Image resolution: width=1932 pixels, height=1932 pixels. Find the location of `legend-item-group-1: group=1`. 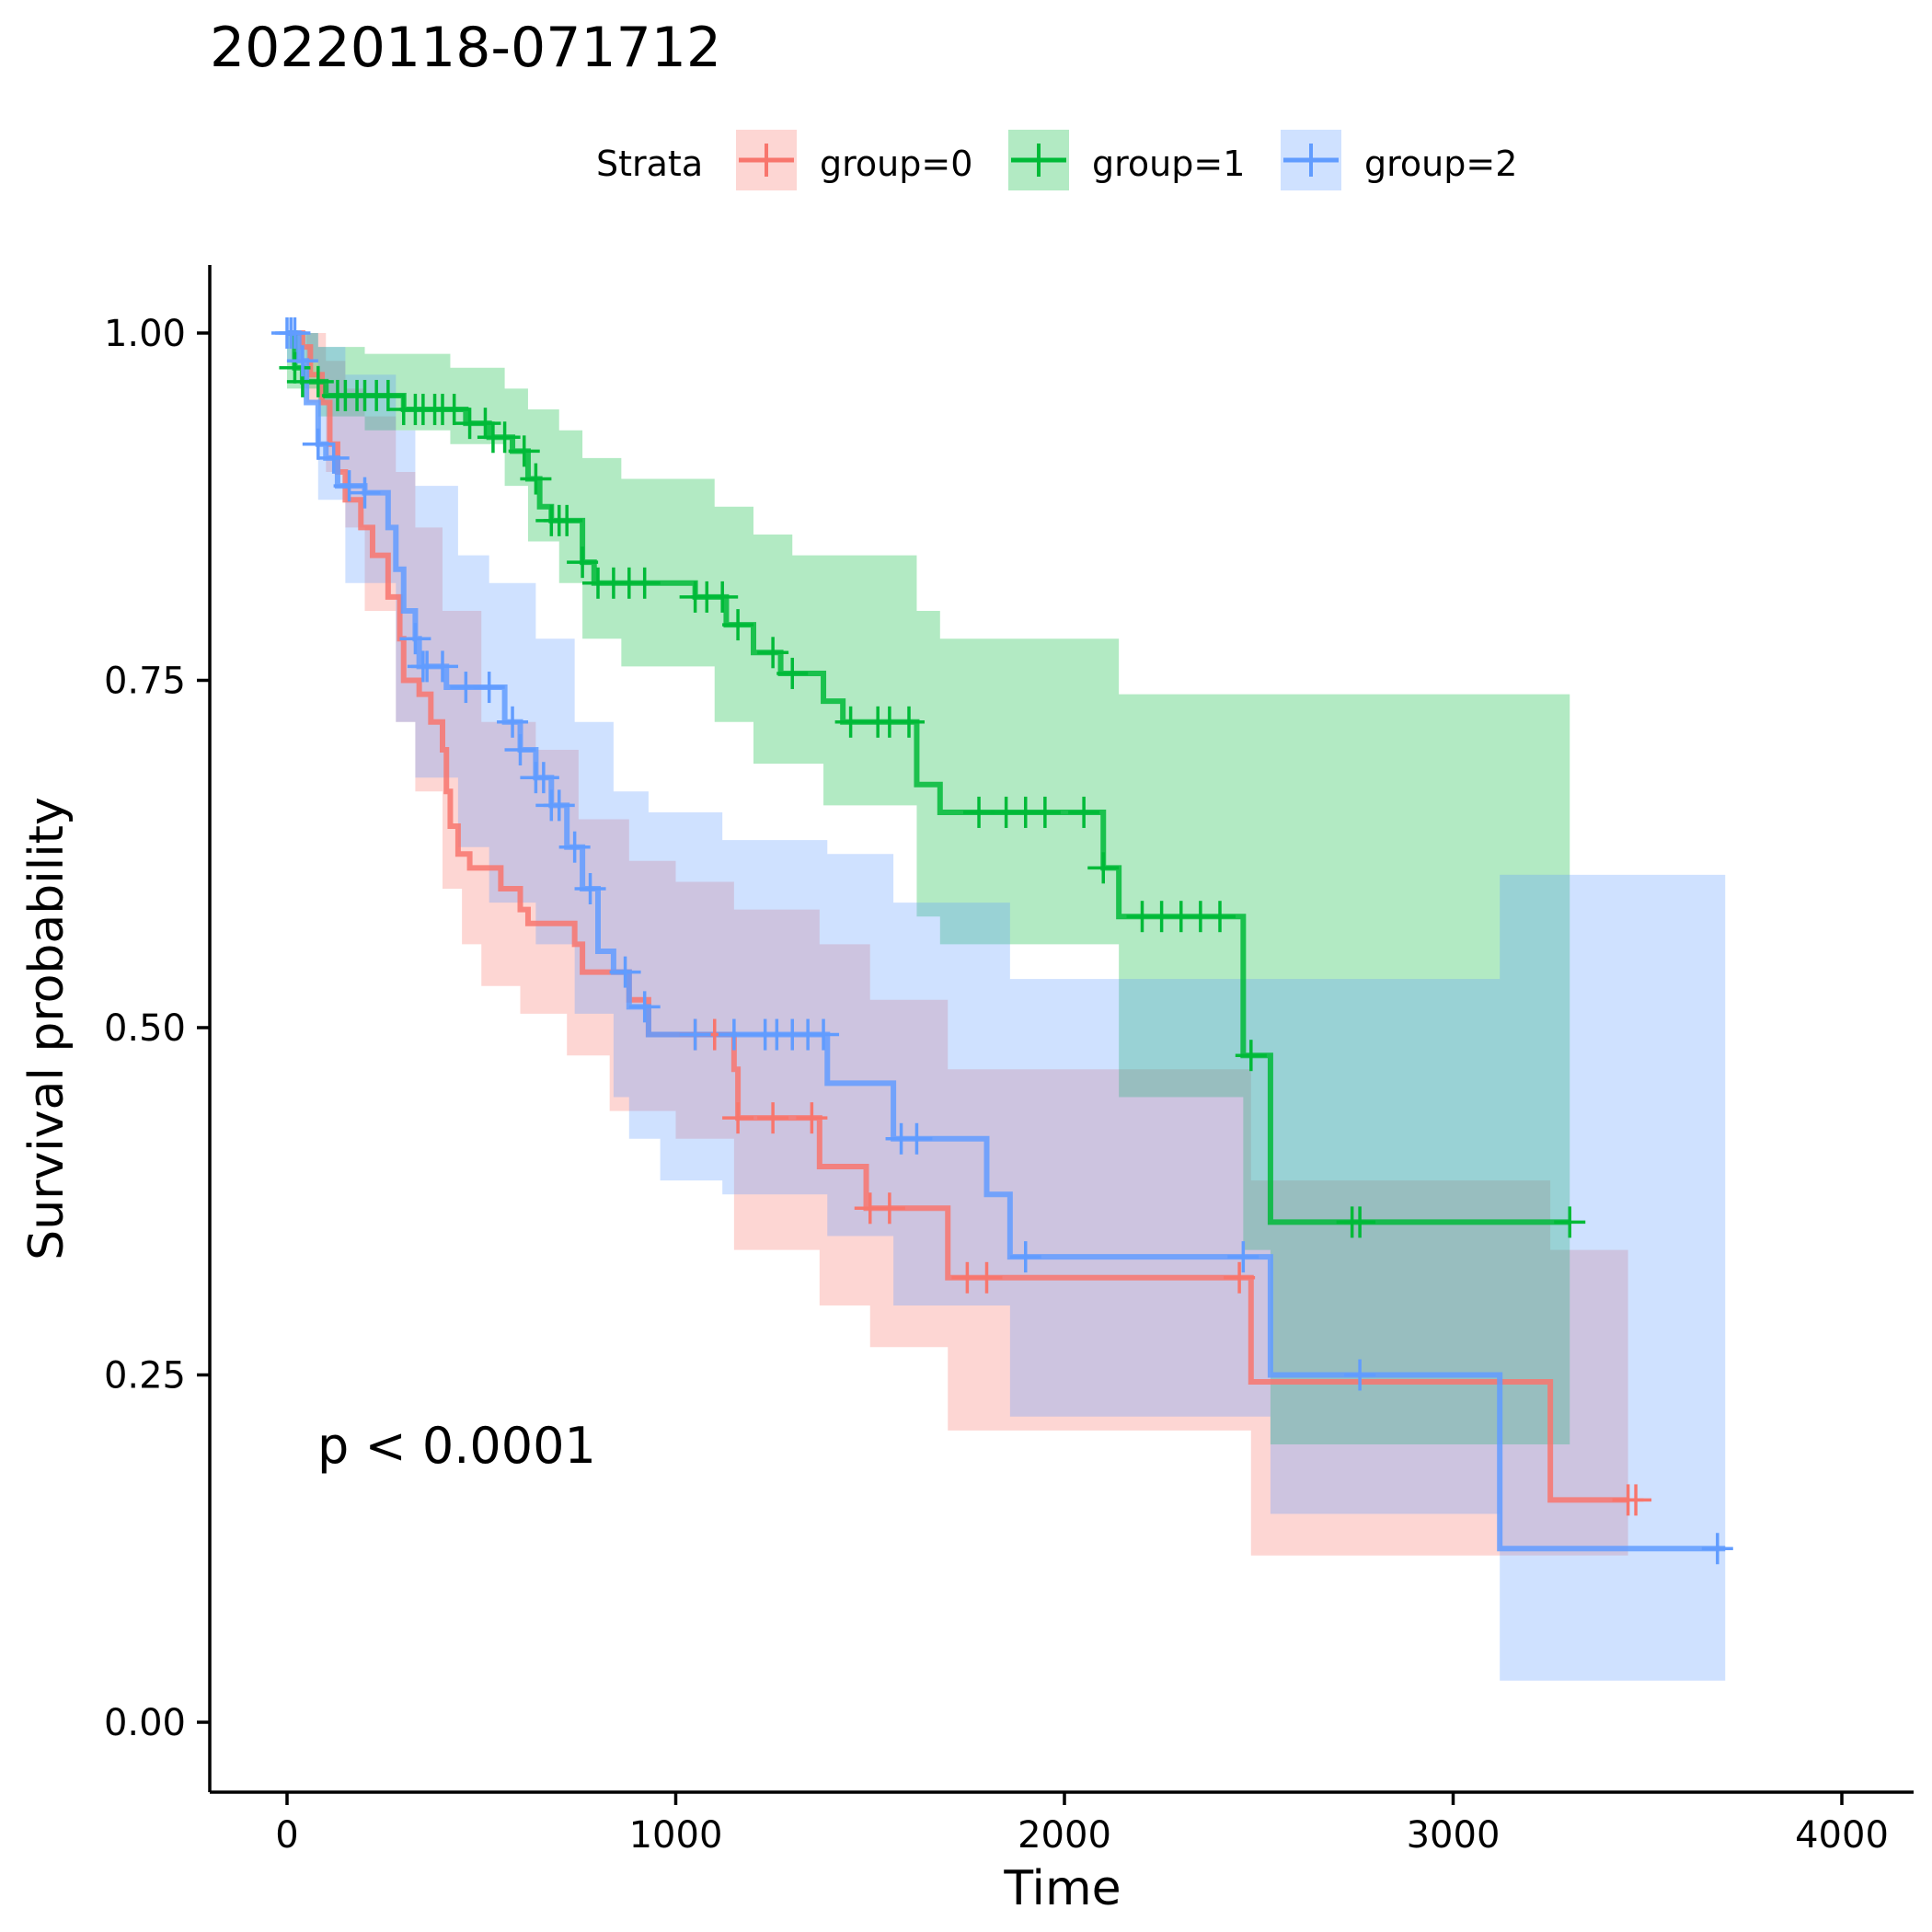

legend-item-group-1: group=1 is located at coordinates (1126, 160).